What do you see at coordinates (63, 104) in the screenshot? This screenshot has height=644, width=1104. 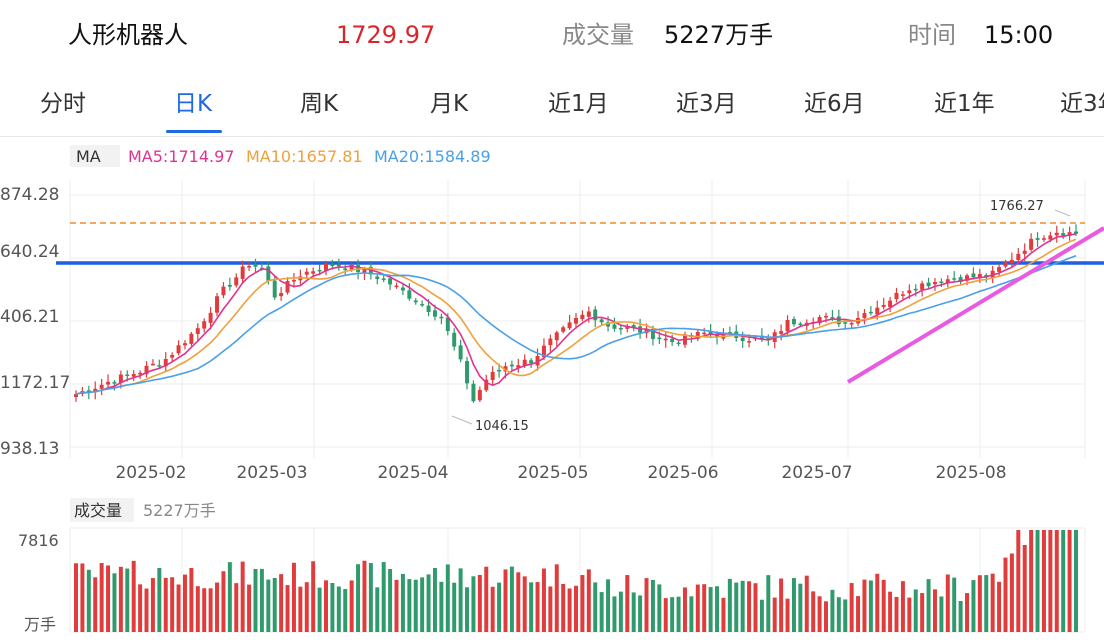 I see `tab-intraday: 分时` at bounding box center [63, 104].